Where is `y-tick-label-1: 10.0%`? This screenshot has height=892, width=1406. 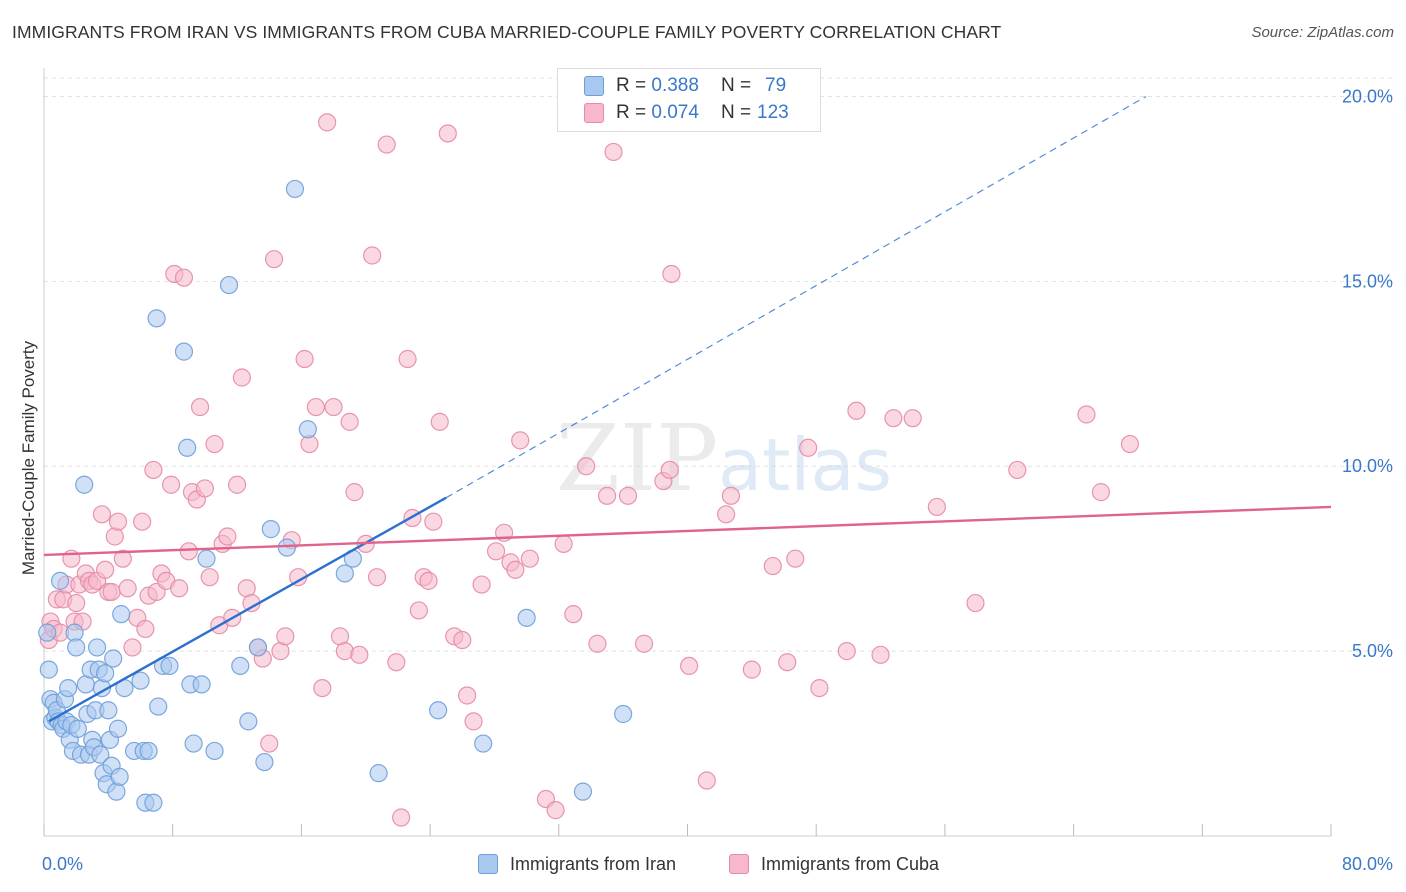
y-tick-label-1: 10.0% is located at coordinates (1367, 466).